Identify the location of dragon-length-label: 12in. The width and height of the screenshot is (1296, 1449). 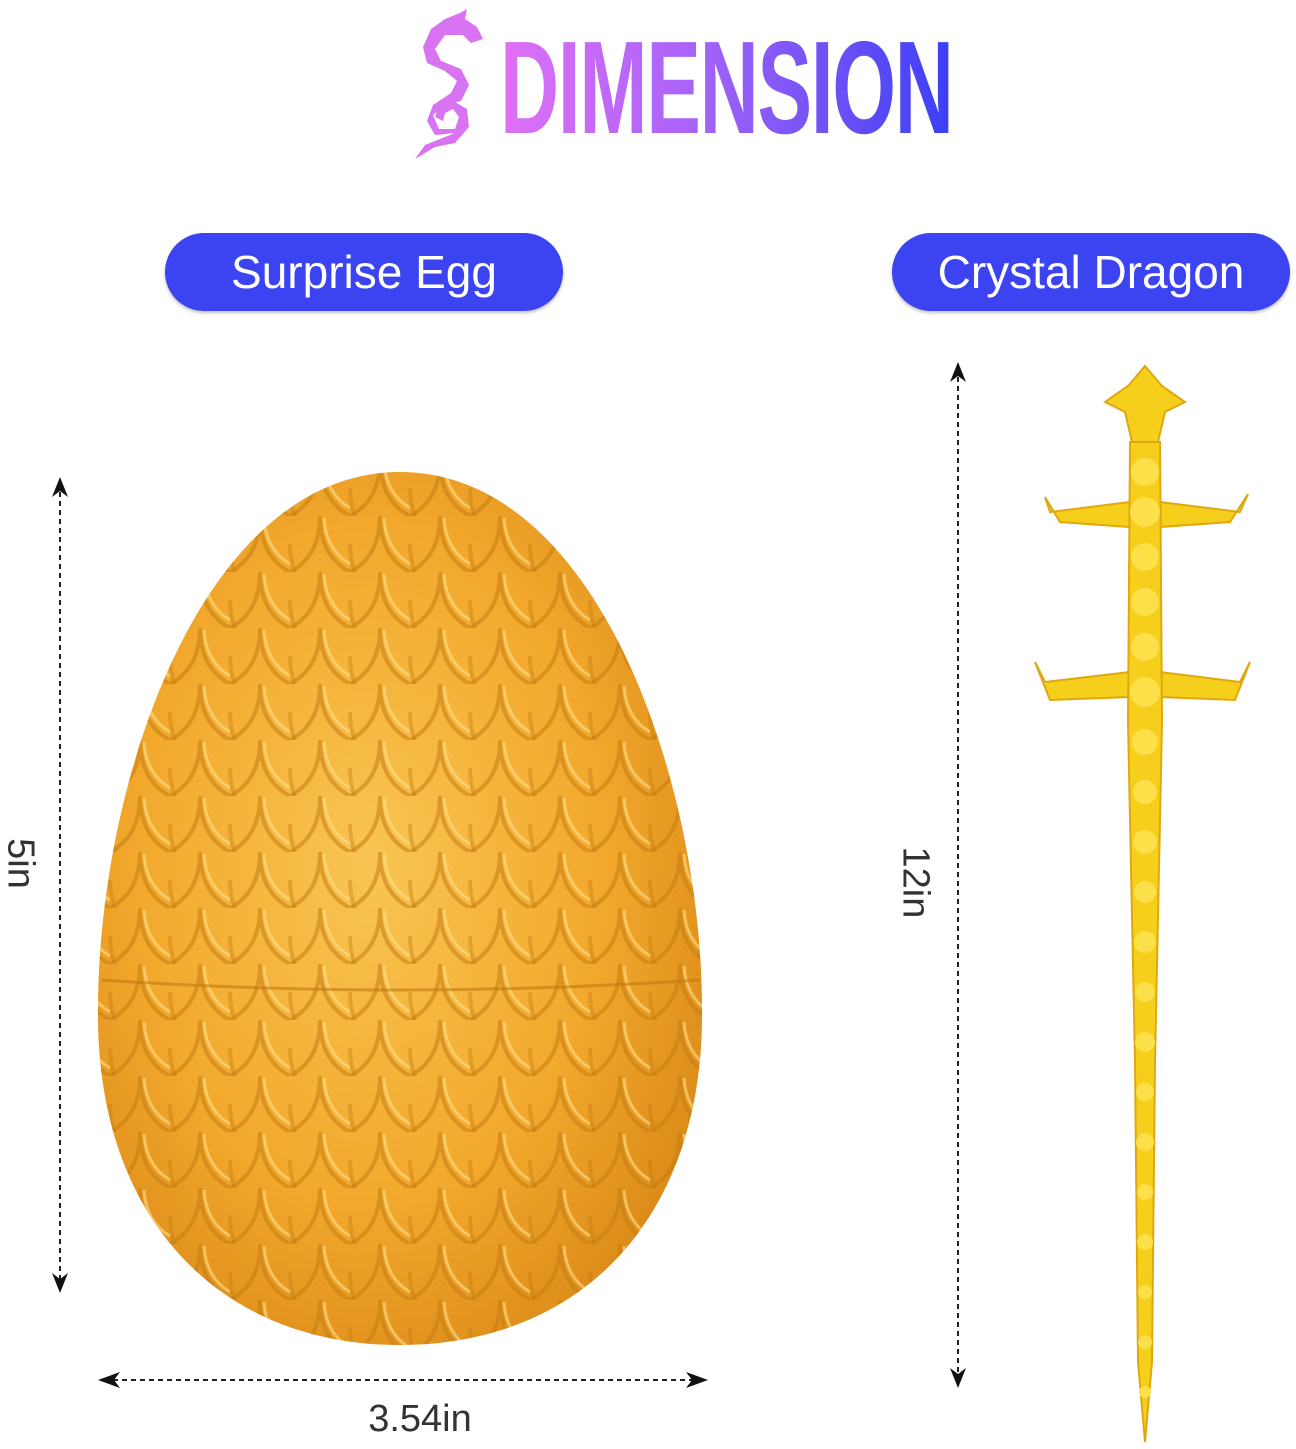
(915, 882).